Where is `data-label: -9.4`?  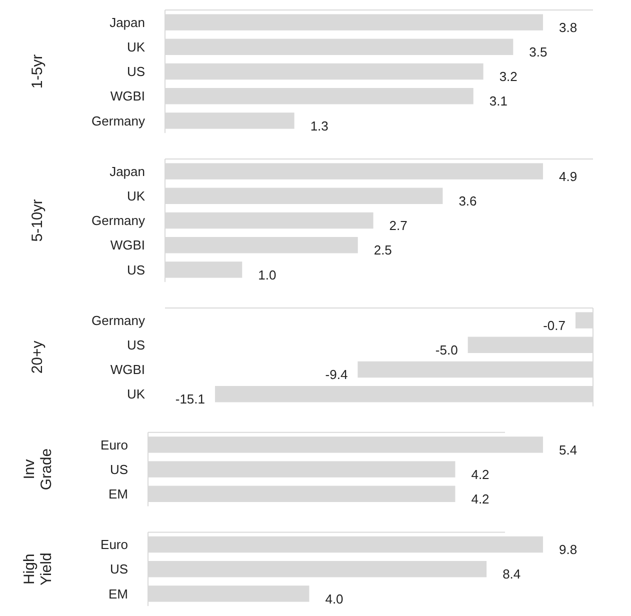
data-label: -9.4 is located at coordinates (336, 374).